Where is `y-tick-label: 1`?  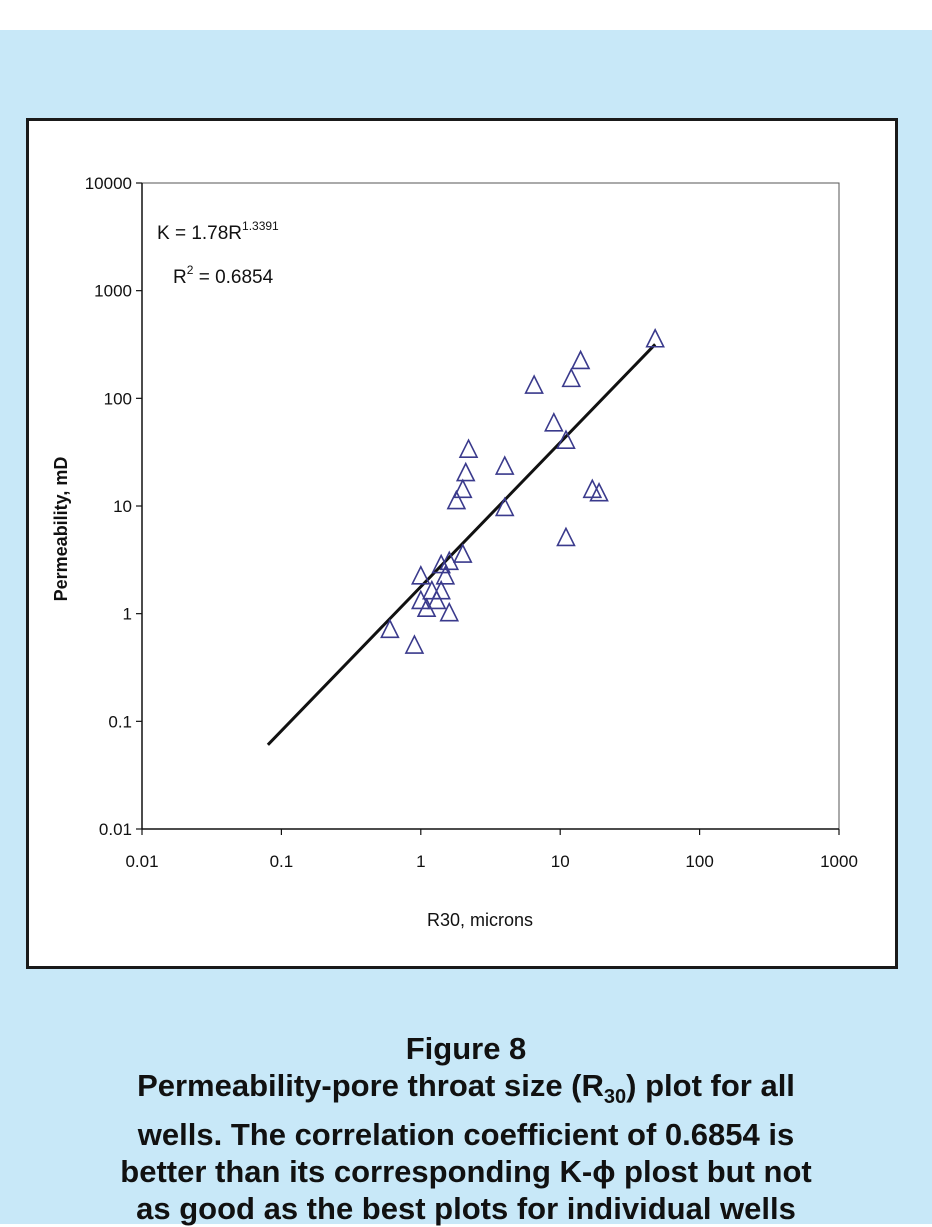 y-tick-label: 1 is located at coordinates (127, 614).